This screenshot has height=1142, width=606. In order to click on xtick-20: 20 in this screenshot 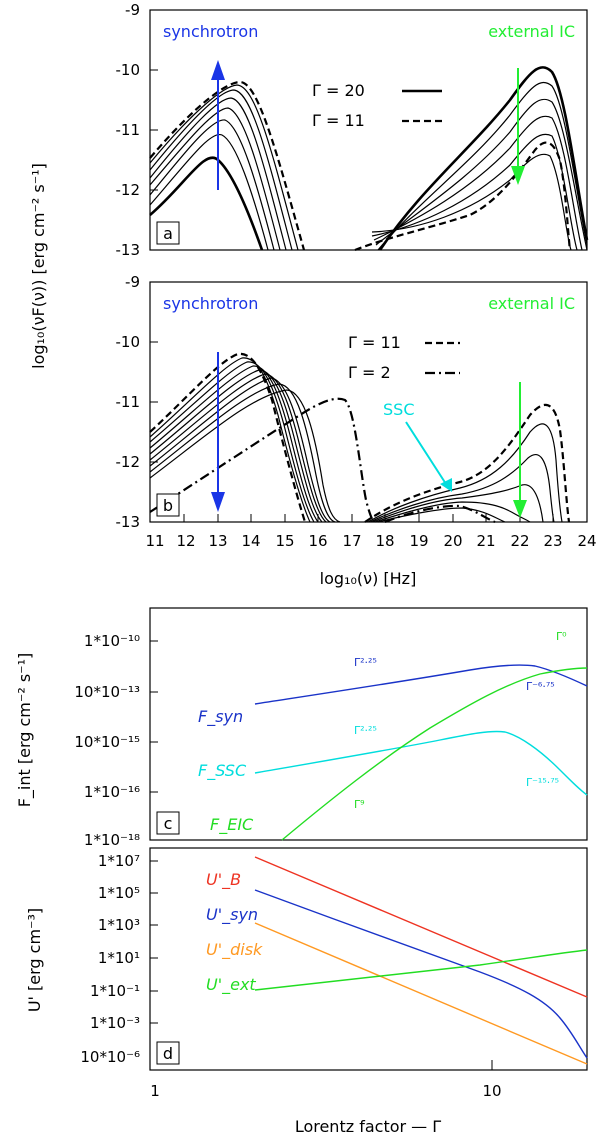, I will do `click(452, 541)`.